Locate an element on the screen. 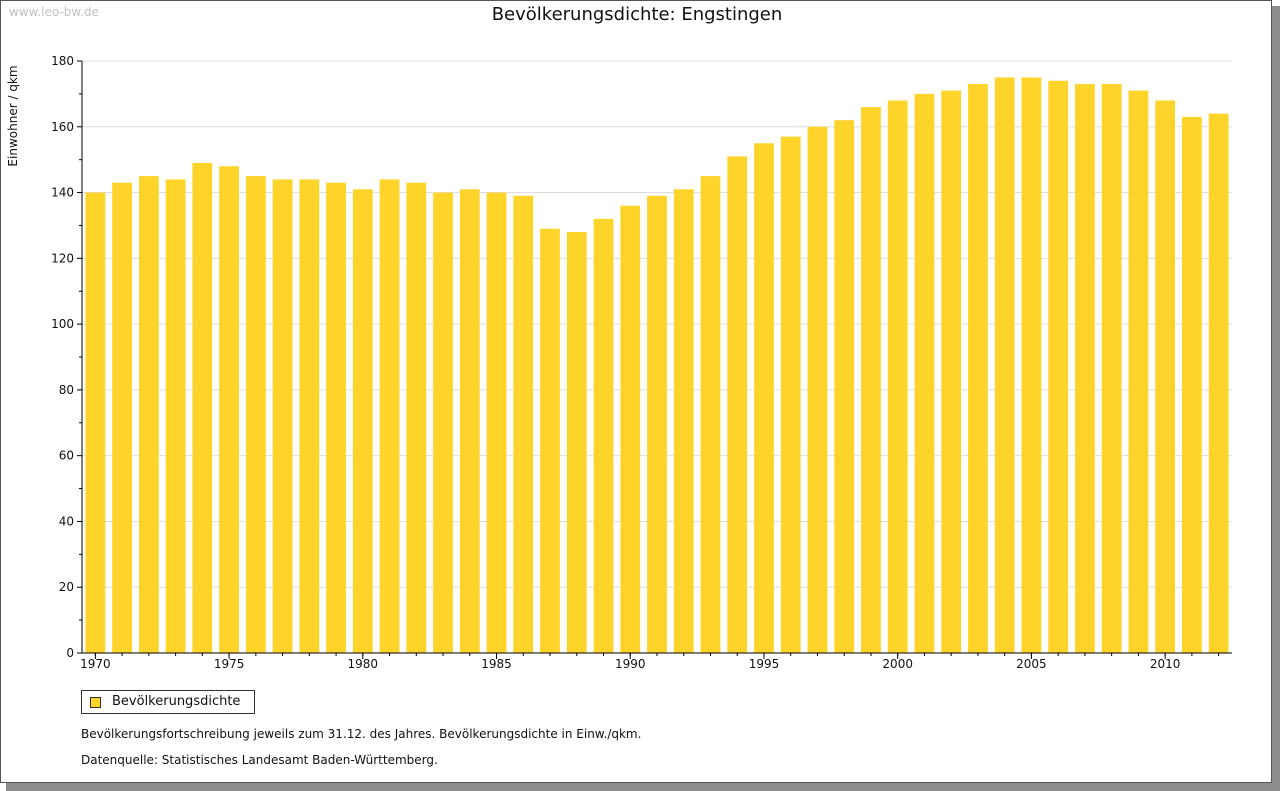 The height and width of the screenshot is (791, 1280). bar-2000 is located at coordinates (897, 376).